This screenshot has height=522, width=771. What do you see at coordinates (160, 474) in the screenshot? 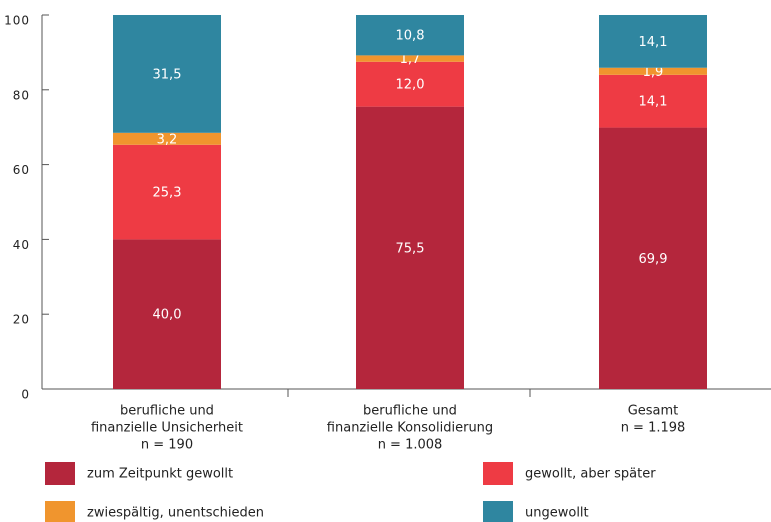
I see `legend-label: zum Zeitpunkt gewollt` at bounding box center [160, 474].